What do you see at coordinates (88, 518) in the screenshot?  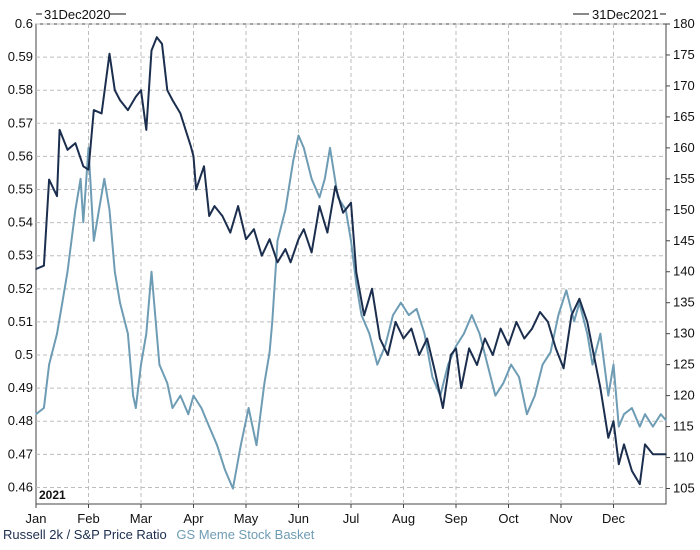 I see `x-tick-label: Feb` at bounding box center [88, 518].